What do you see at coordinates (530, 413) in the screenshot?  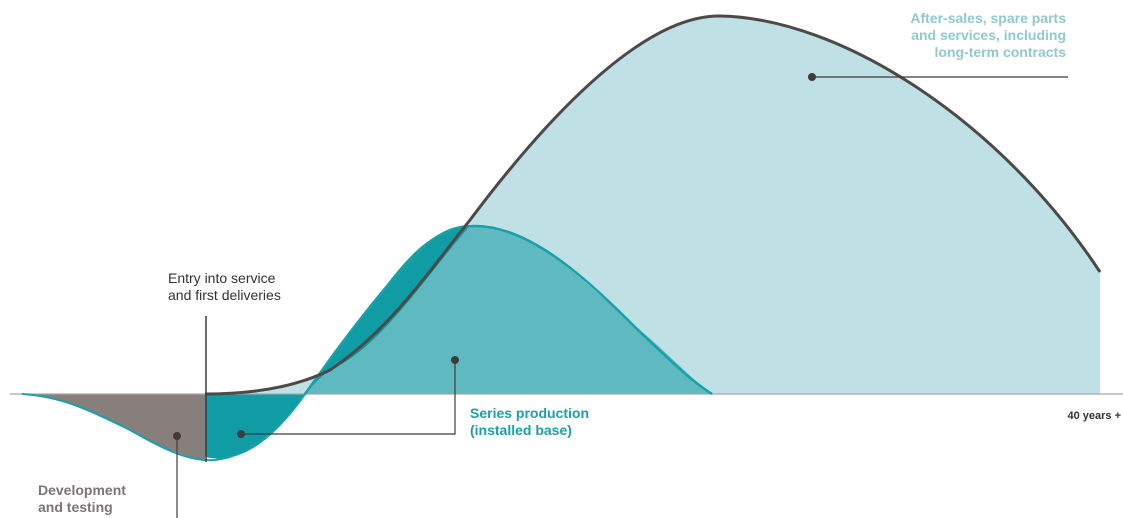 I see `series-label-line-1: Series production` at bounding box center [530, 413].